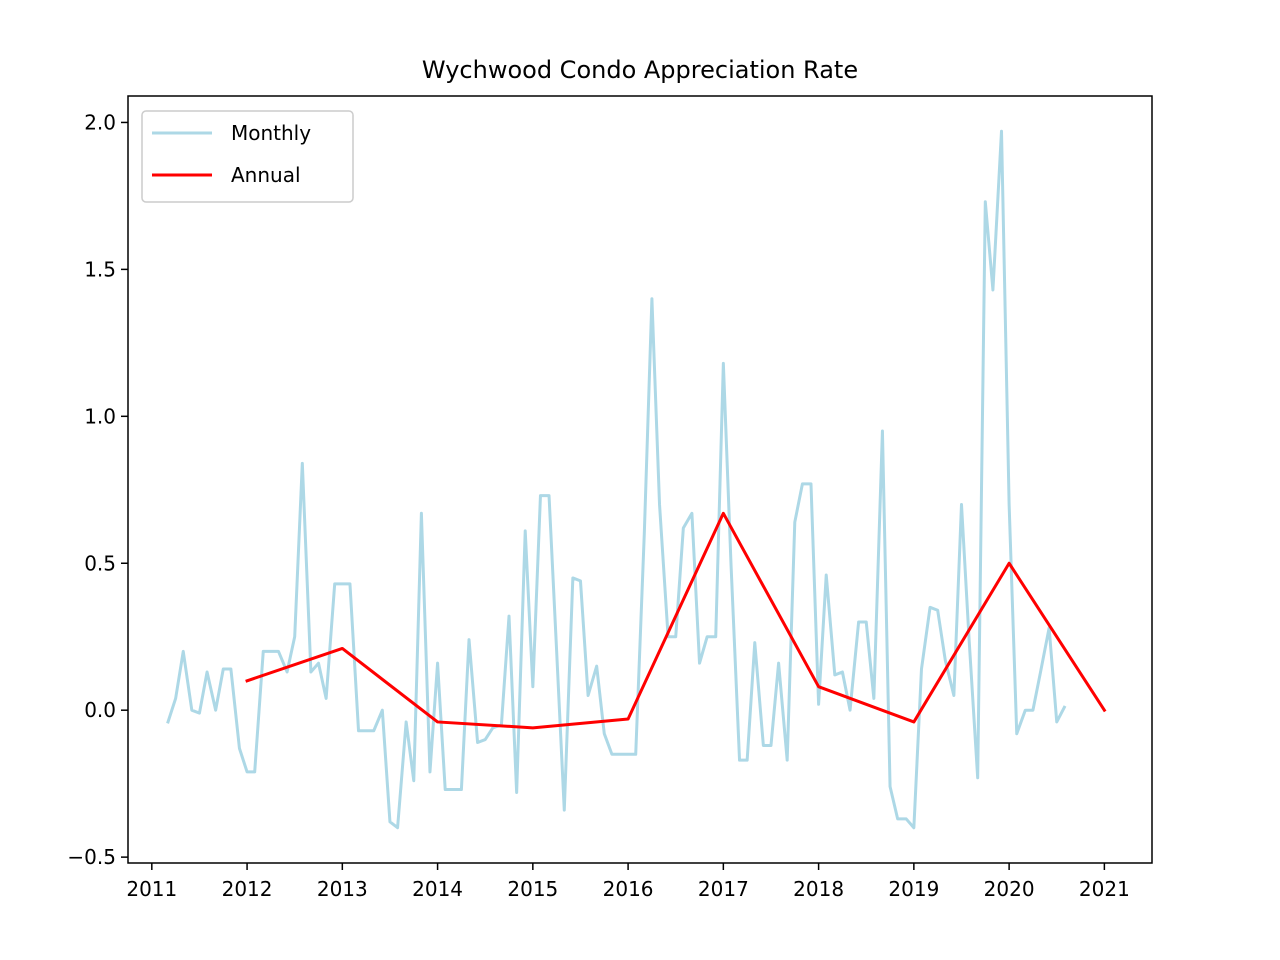 The image size is (1280, 960). What do you see at coordinates (342, 889) in the screenshot?
I see `x-tick-label-2013: 2013` at bounding box center [342, 889].